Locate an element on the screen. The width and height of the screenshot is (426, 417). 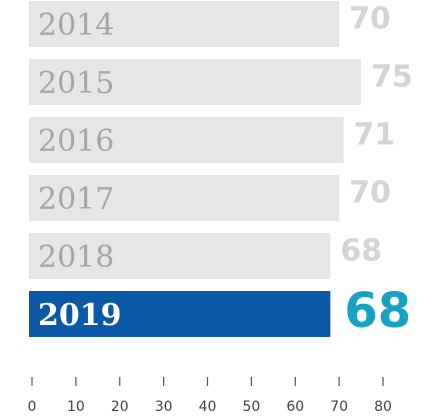
x-tick-label: 60 is located at coordinates (295, 407).